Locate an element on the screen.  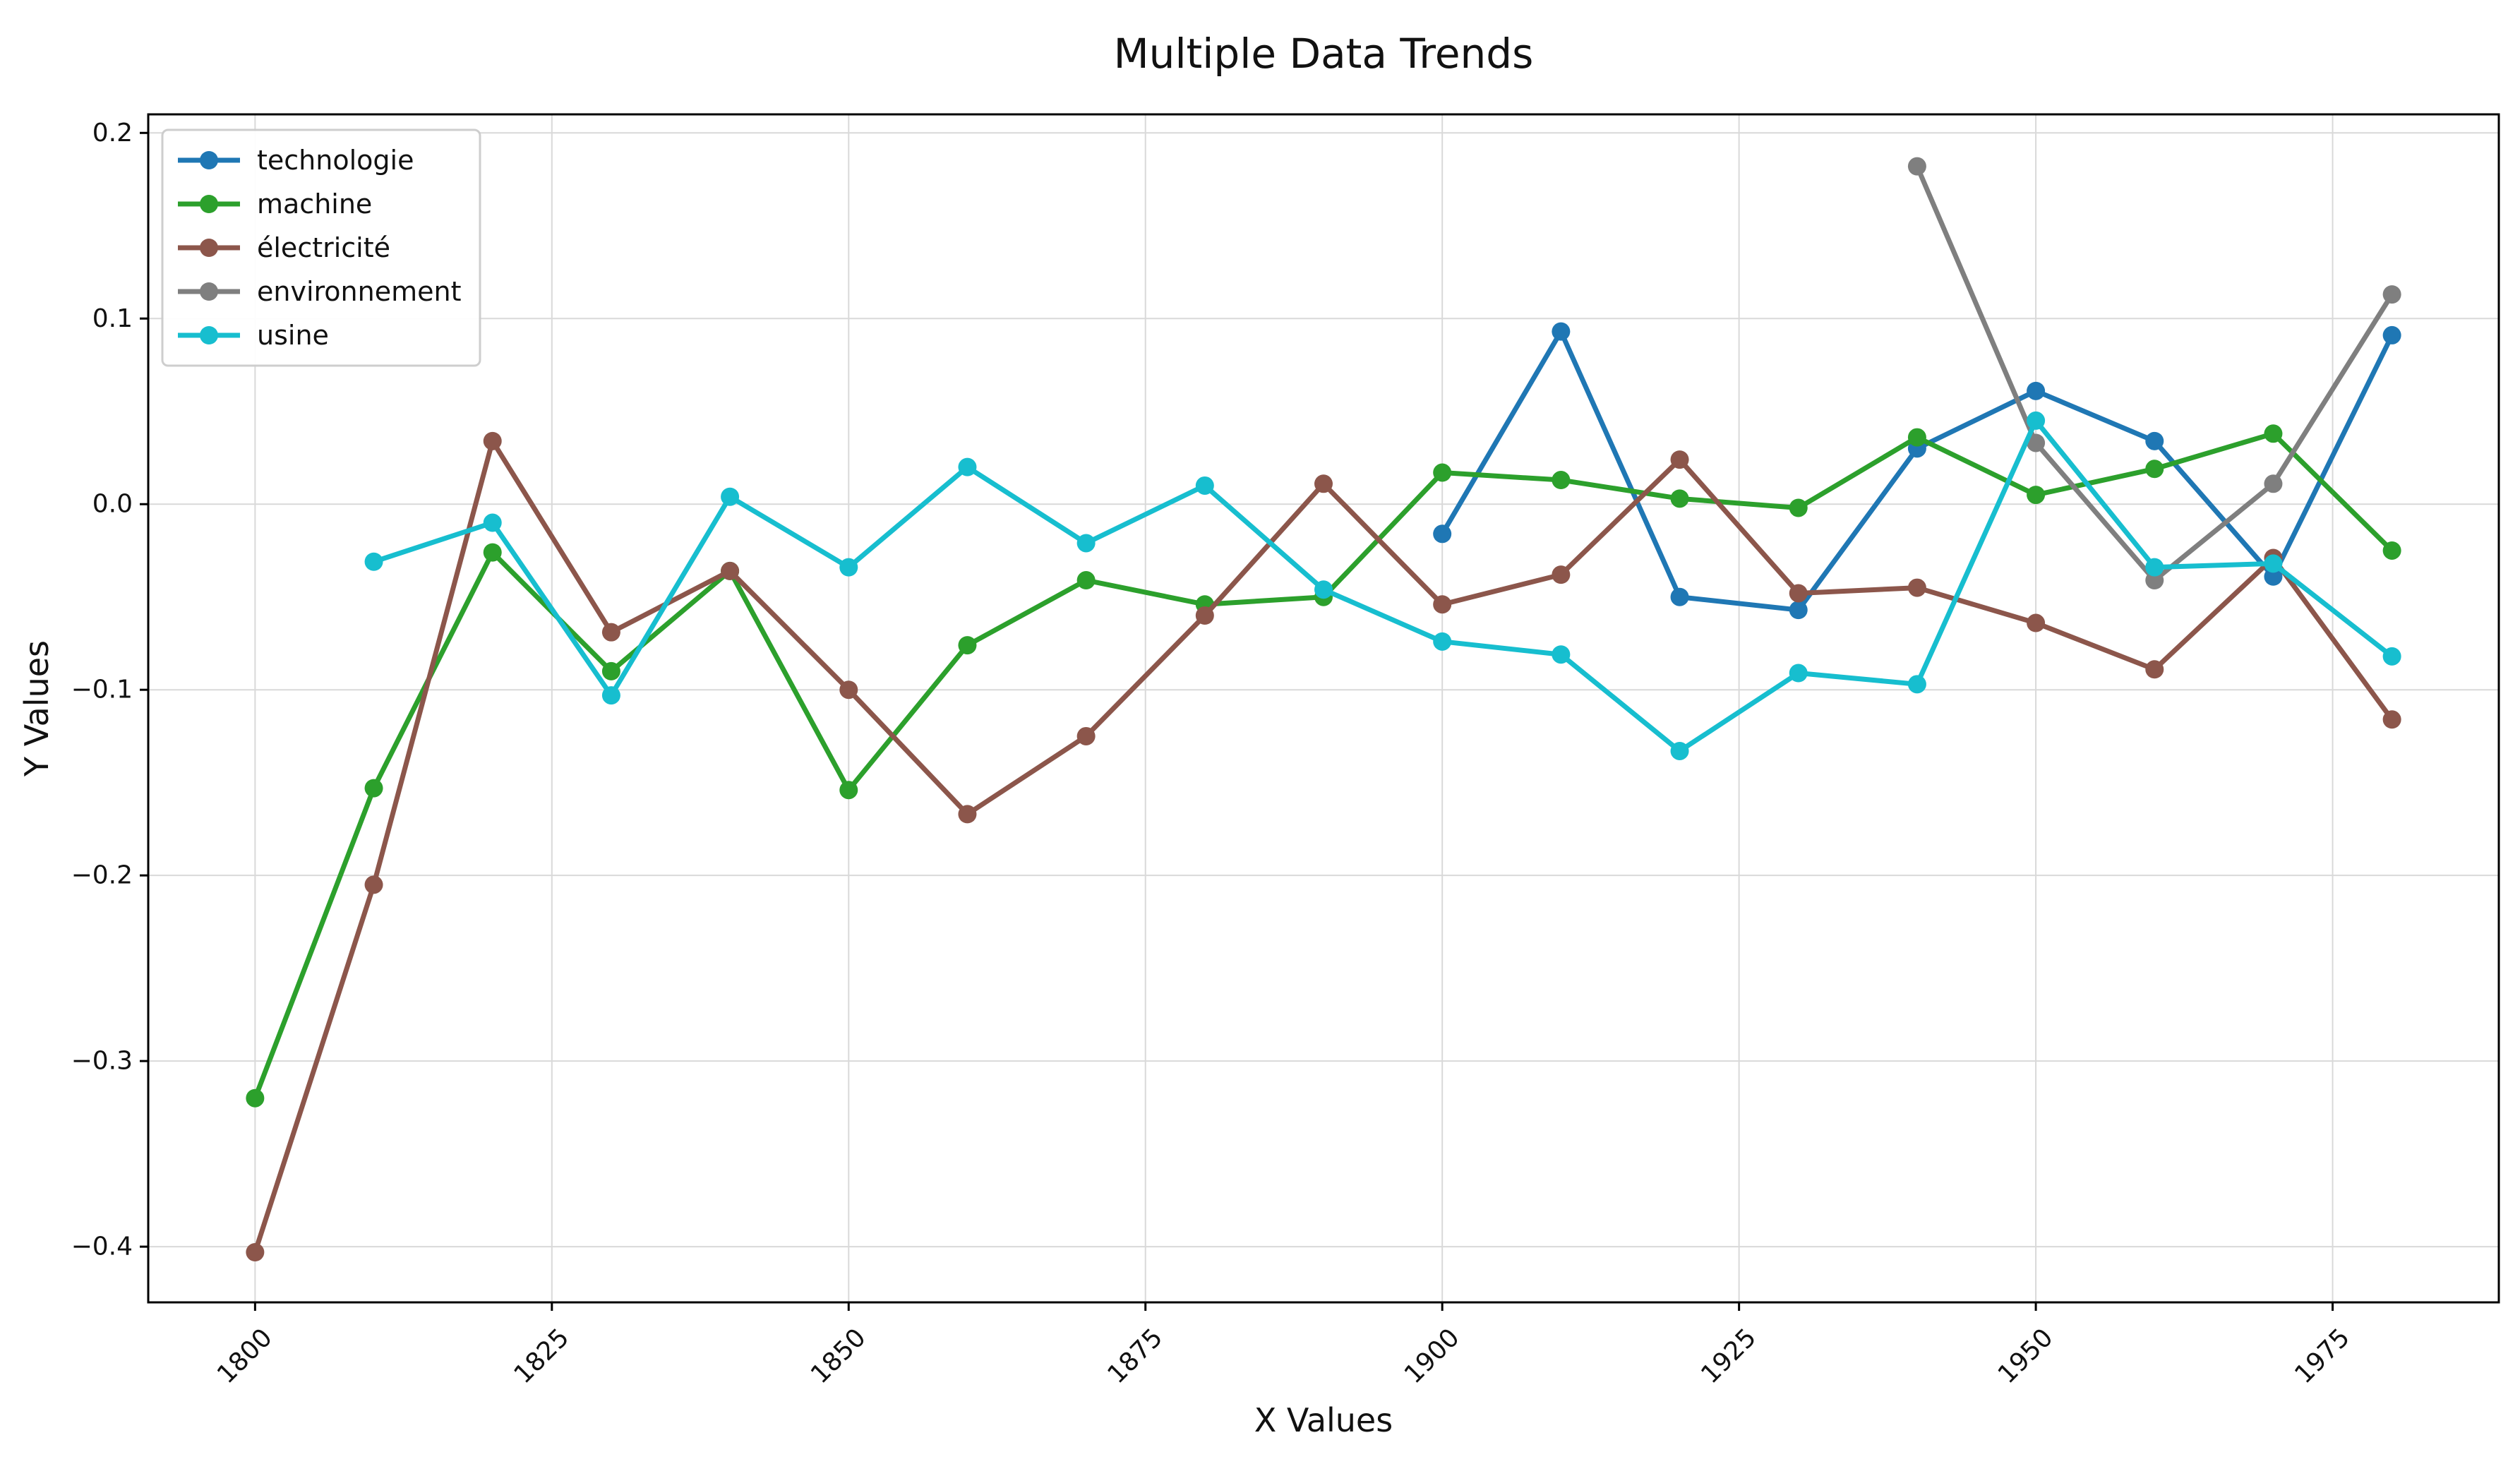
legend-label: électricité is located at coordinates (324, 248).